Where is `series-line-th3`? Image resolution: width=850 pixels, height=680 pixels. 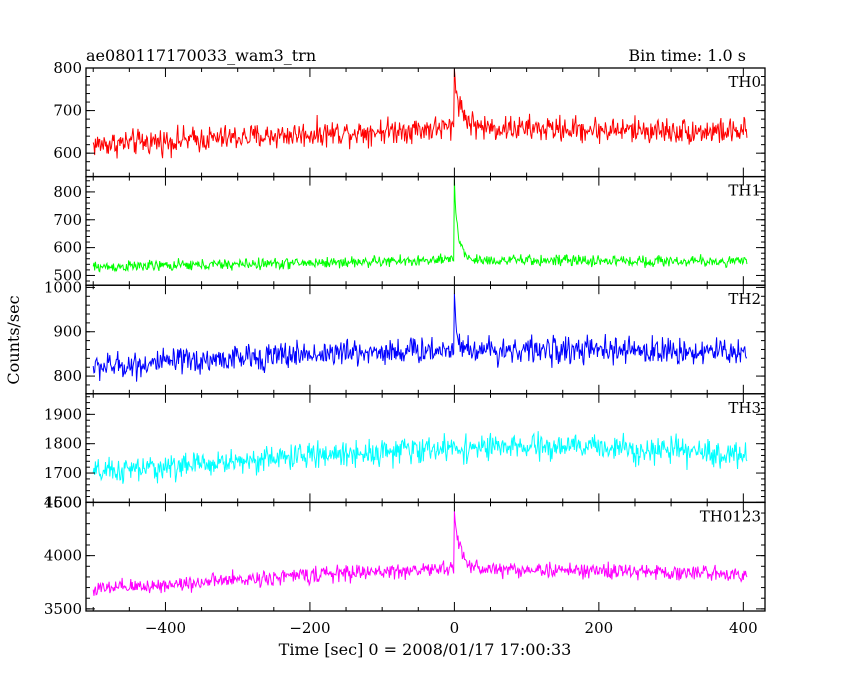 series-line-th3 is located at coordinates (420, 457).